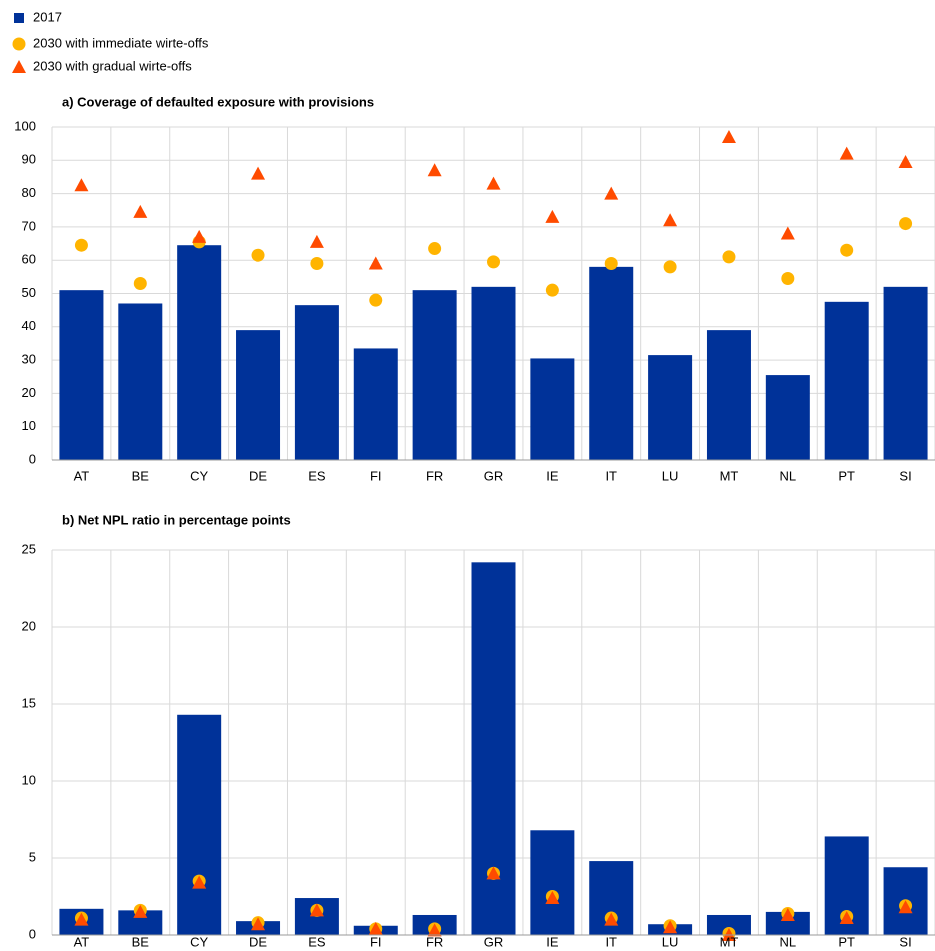 This screenshot has height=951, width=935. What do you see at coordinates (29, 292) in the screenshot?
I see `y-tick-label: 50` at bounding box center [29, 292].